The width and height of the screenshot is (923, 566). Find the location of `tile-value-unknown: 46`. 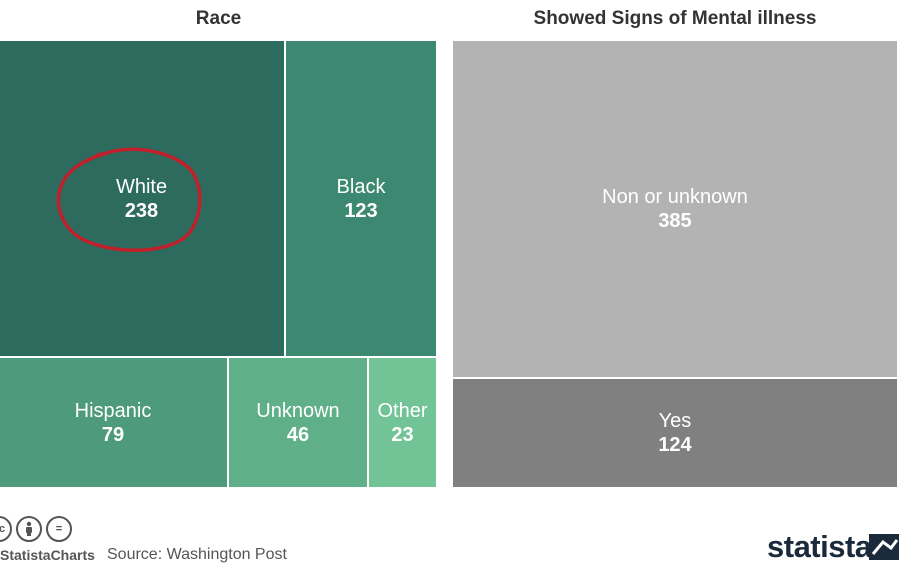

tile-value-unknown: 46 is located at coordinates (298, 434).